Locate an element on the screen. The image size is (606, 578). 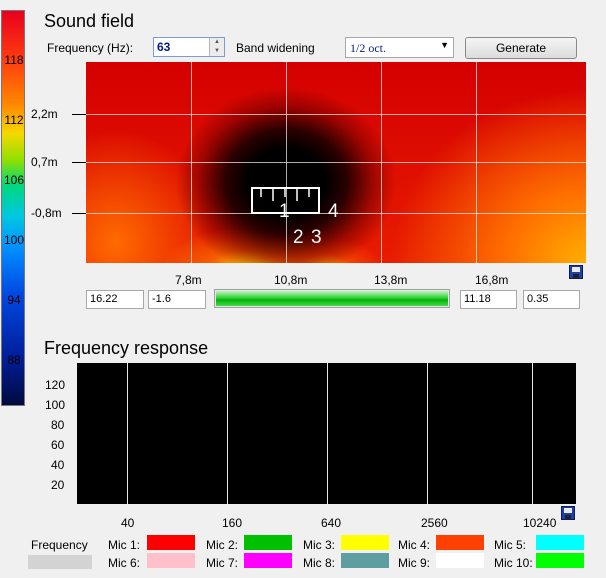
y-tick-label: 0,7m is located at coordinates (44, 162).